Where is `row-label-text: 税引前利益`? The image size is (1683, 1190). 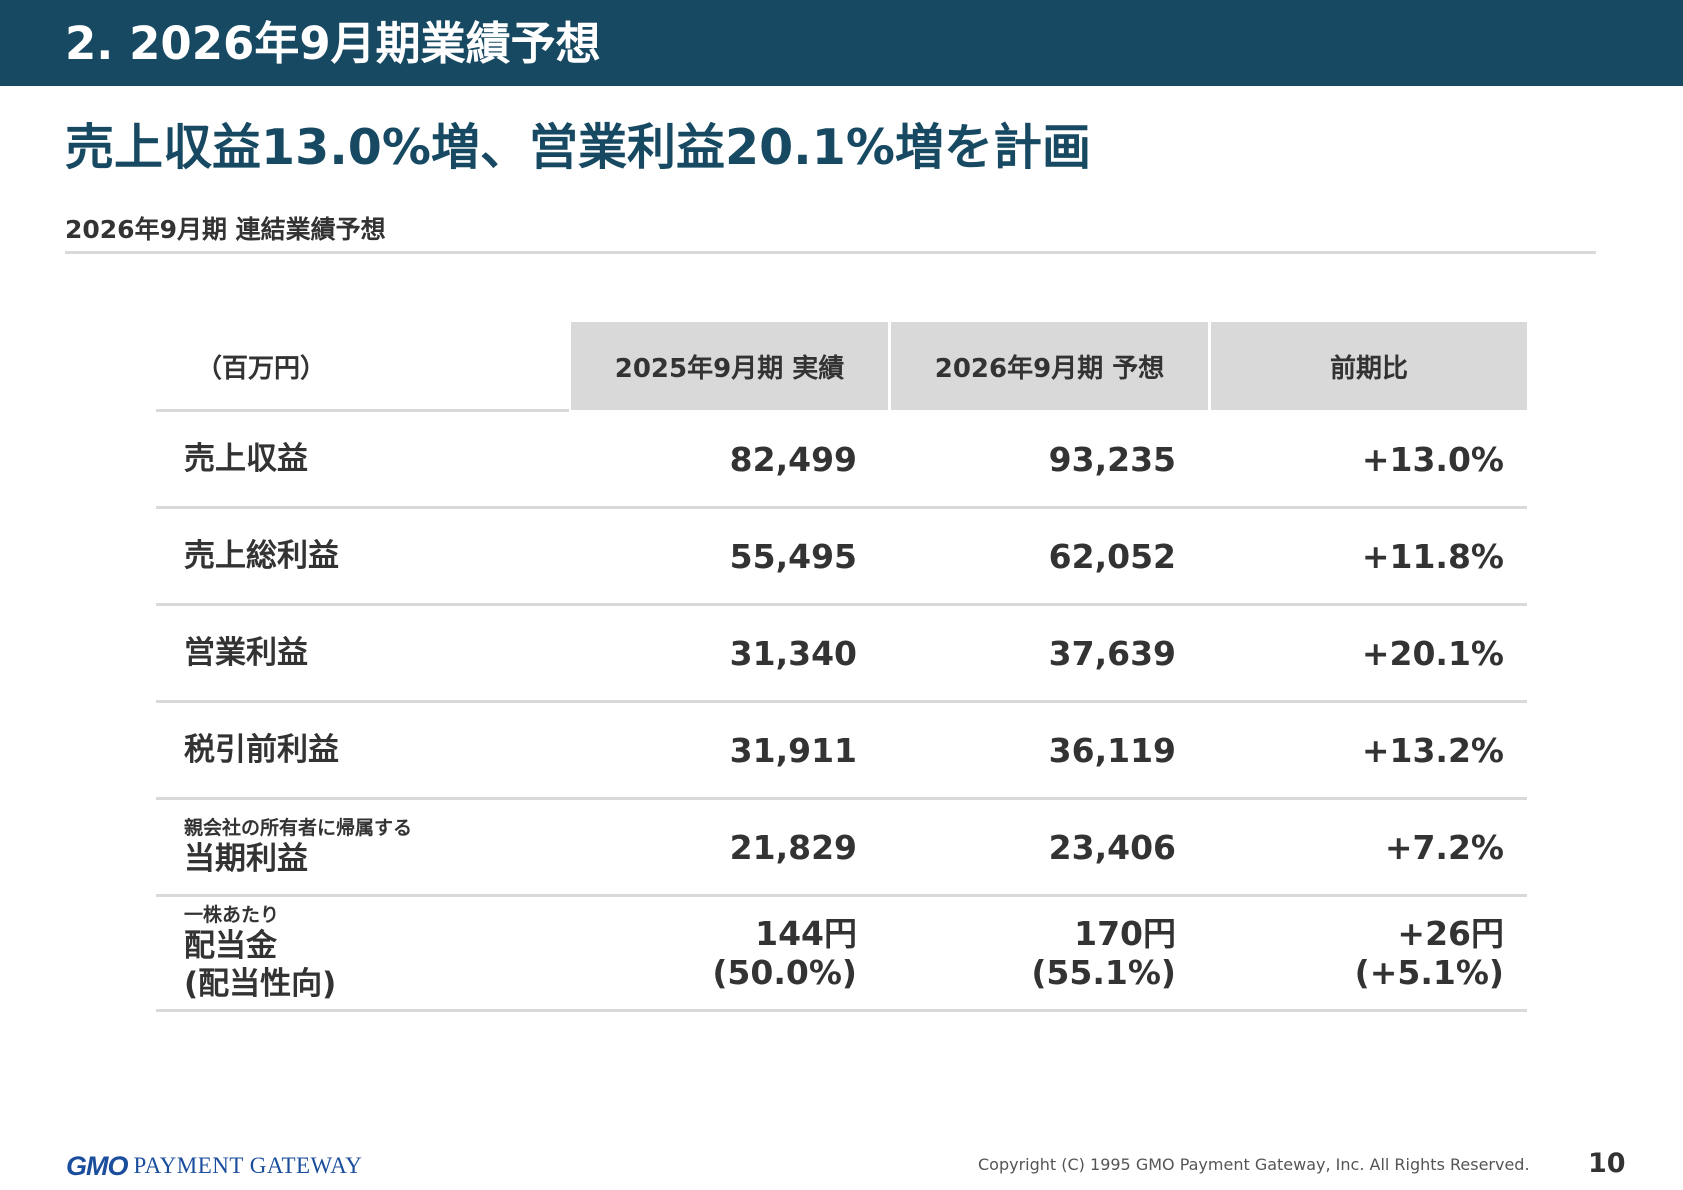
row-label-text: 税引前利益 is located at coordinates (261, 750).